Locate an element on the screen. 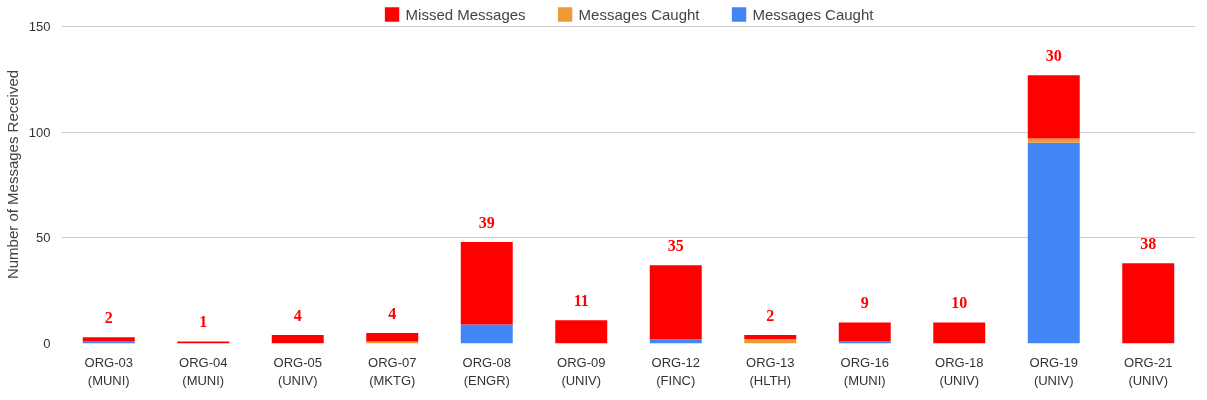 The image size is (1207, 400). x-tick-label: ORG-07 (MKTG) is located at coordinates (392, 371).